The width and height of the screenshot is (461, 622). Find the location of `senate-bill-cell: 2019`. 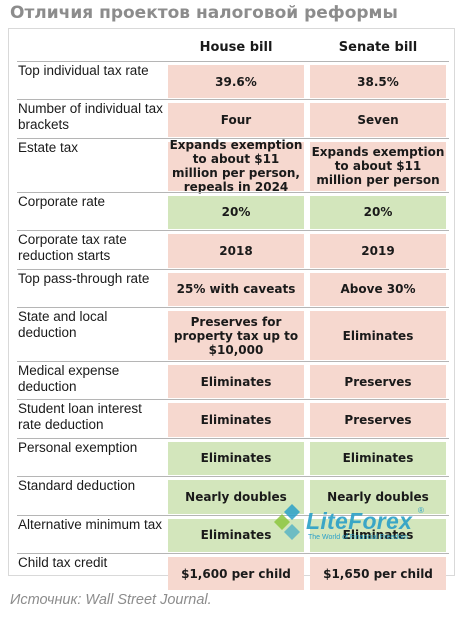

senate-bill-cell: 2019 is located at coordinates (378, 251).